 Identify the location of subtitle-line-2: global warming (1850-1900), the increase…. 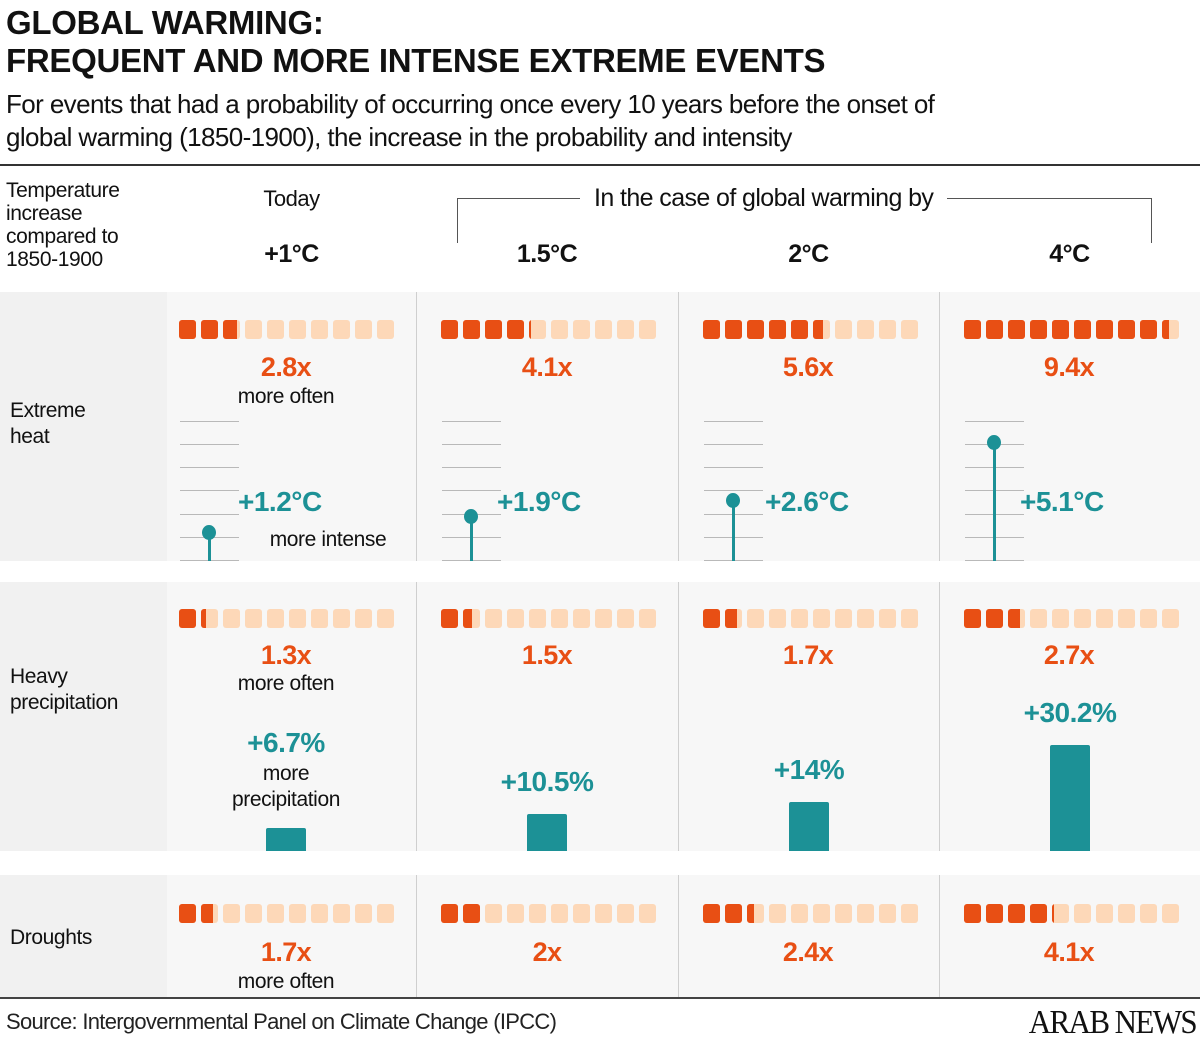
(399, 137).